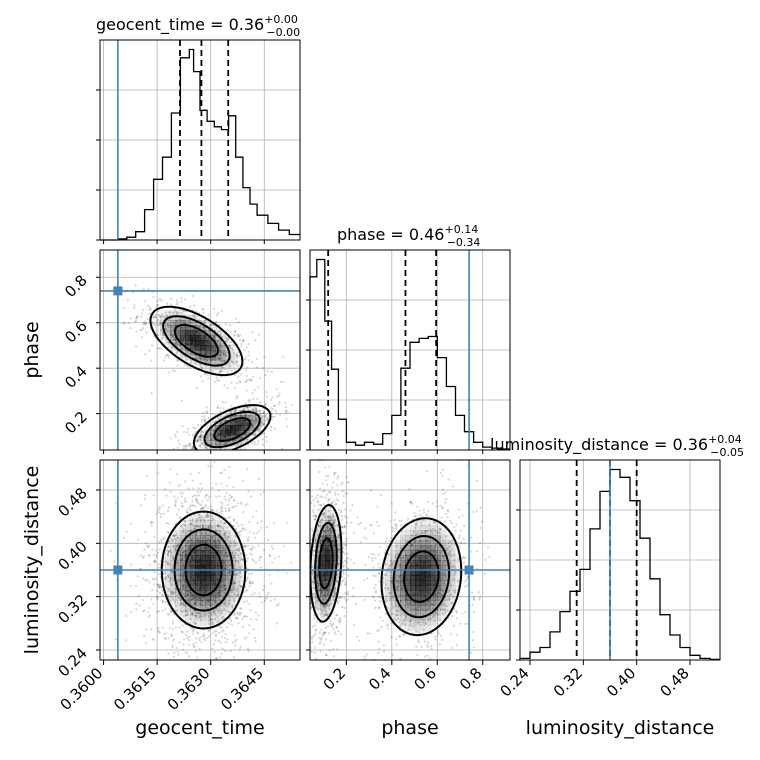 The width and height of the screenshot is (760, 760). I want to click on truth-marker-phase_vs_geocent_time, so click(118, 291).